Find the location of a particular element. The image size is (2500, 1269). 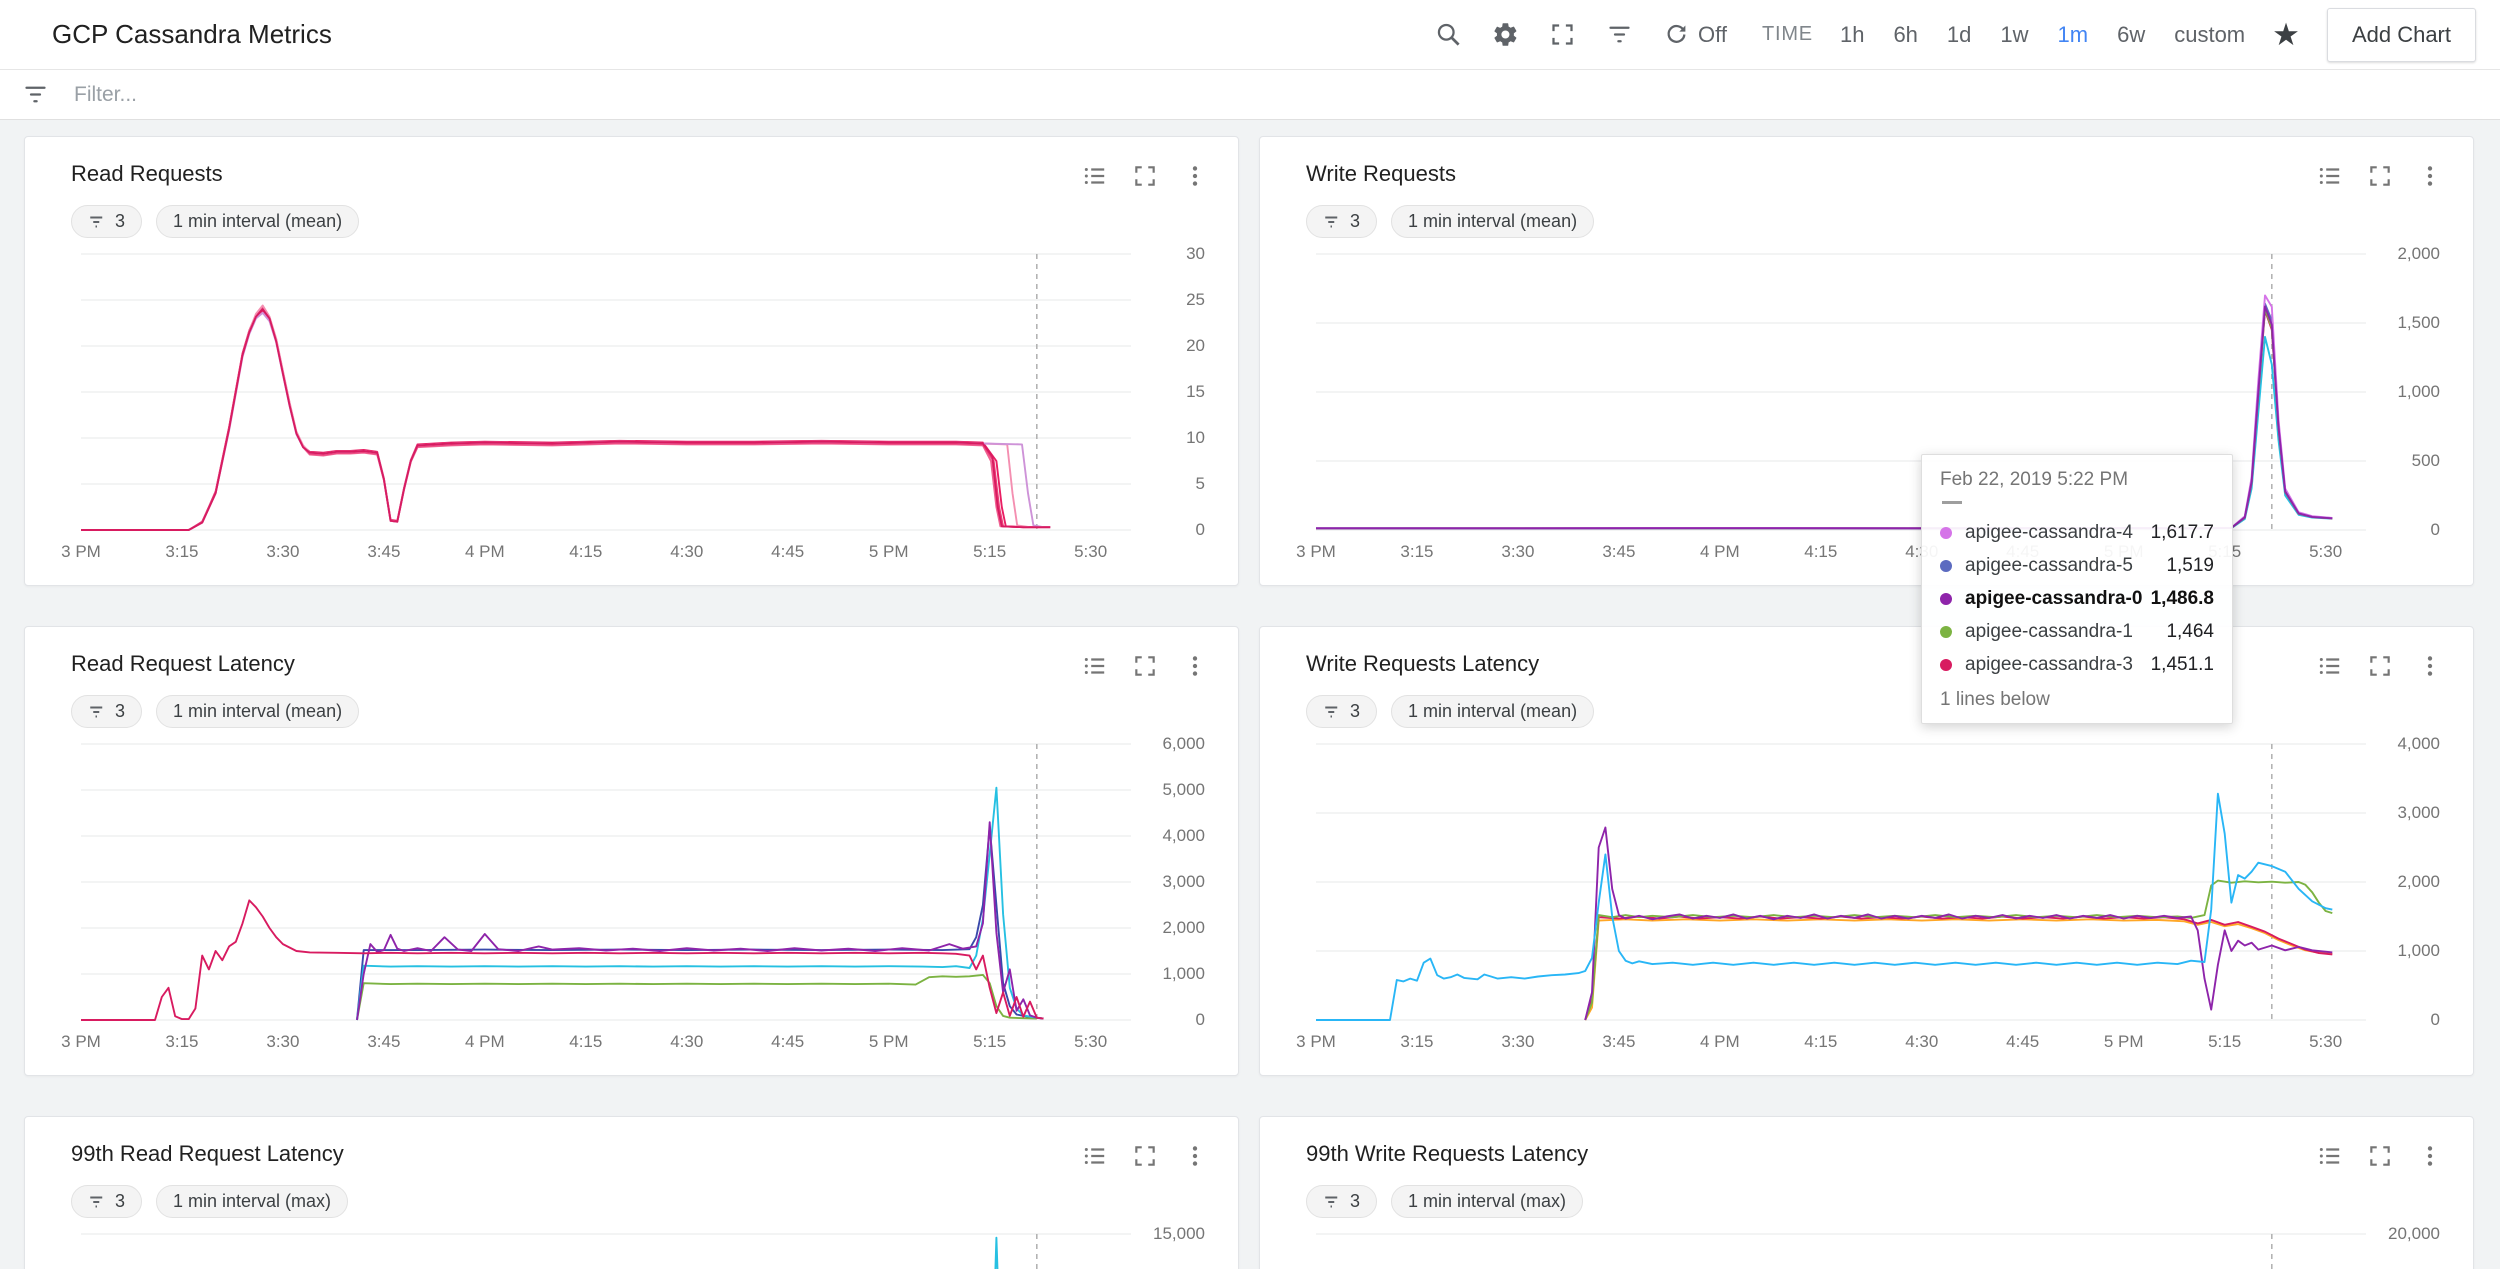

settings-gear-icon is located at coordinates (1505, 35).